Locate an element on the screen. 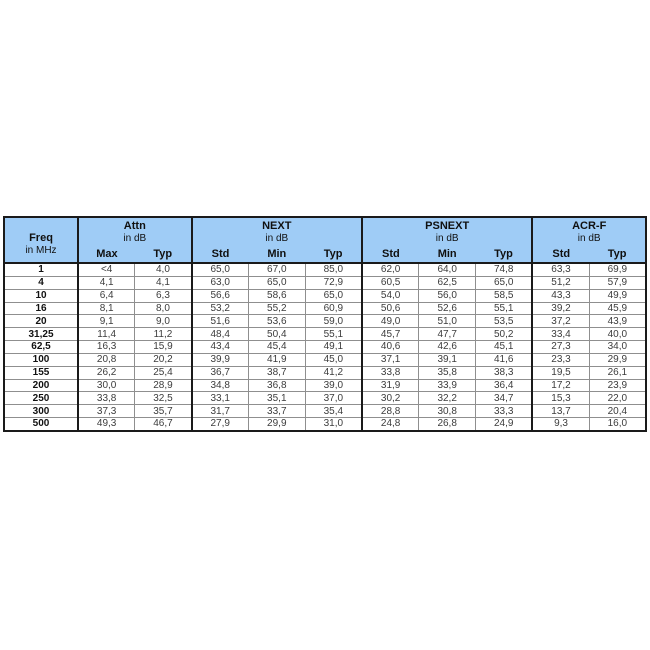 This screenshot has height=650, width=650. value-cell: 34,0 is located at coordinates (617, 347).